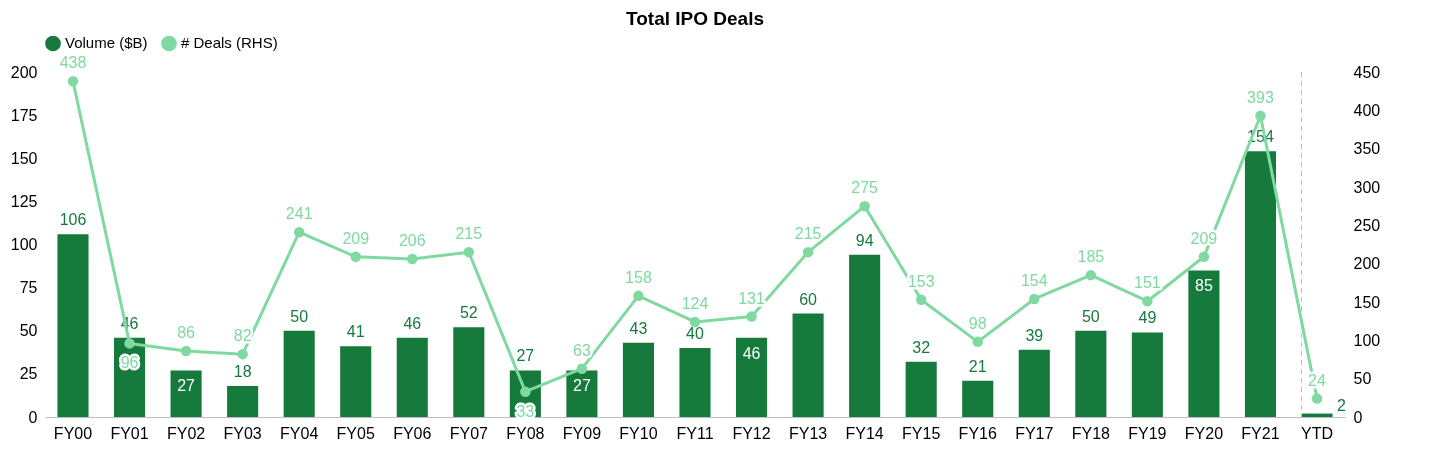  Describe the element at coordinates (229, 43) in the screenshot. I see `legend-label: # Deals (RHS)` at that location.